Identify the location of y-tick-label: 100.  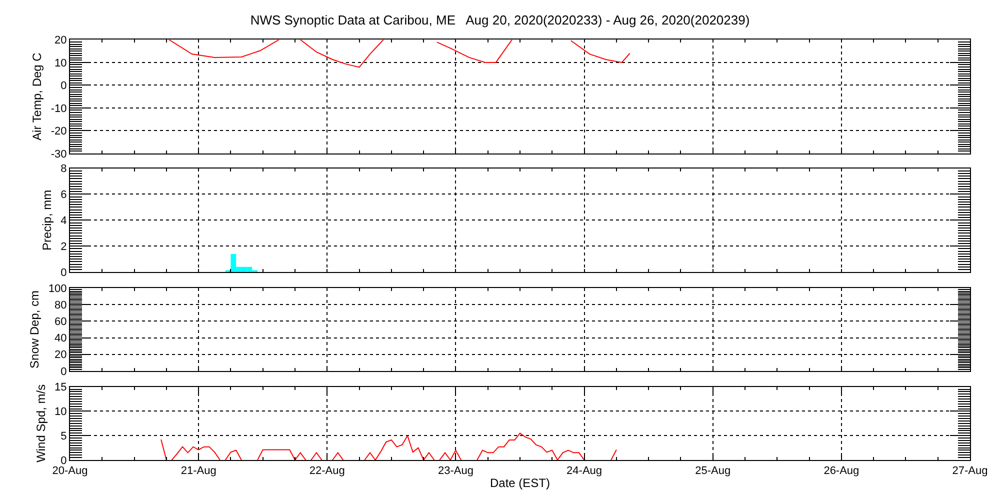
(57, 288).